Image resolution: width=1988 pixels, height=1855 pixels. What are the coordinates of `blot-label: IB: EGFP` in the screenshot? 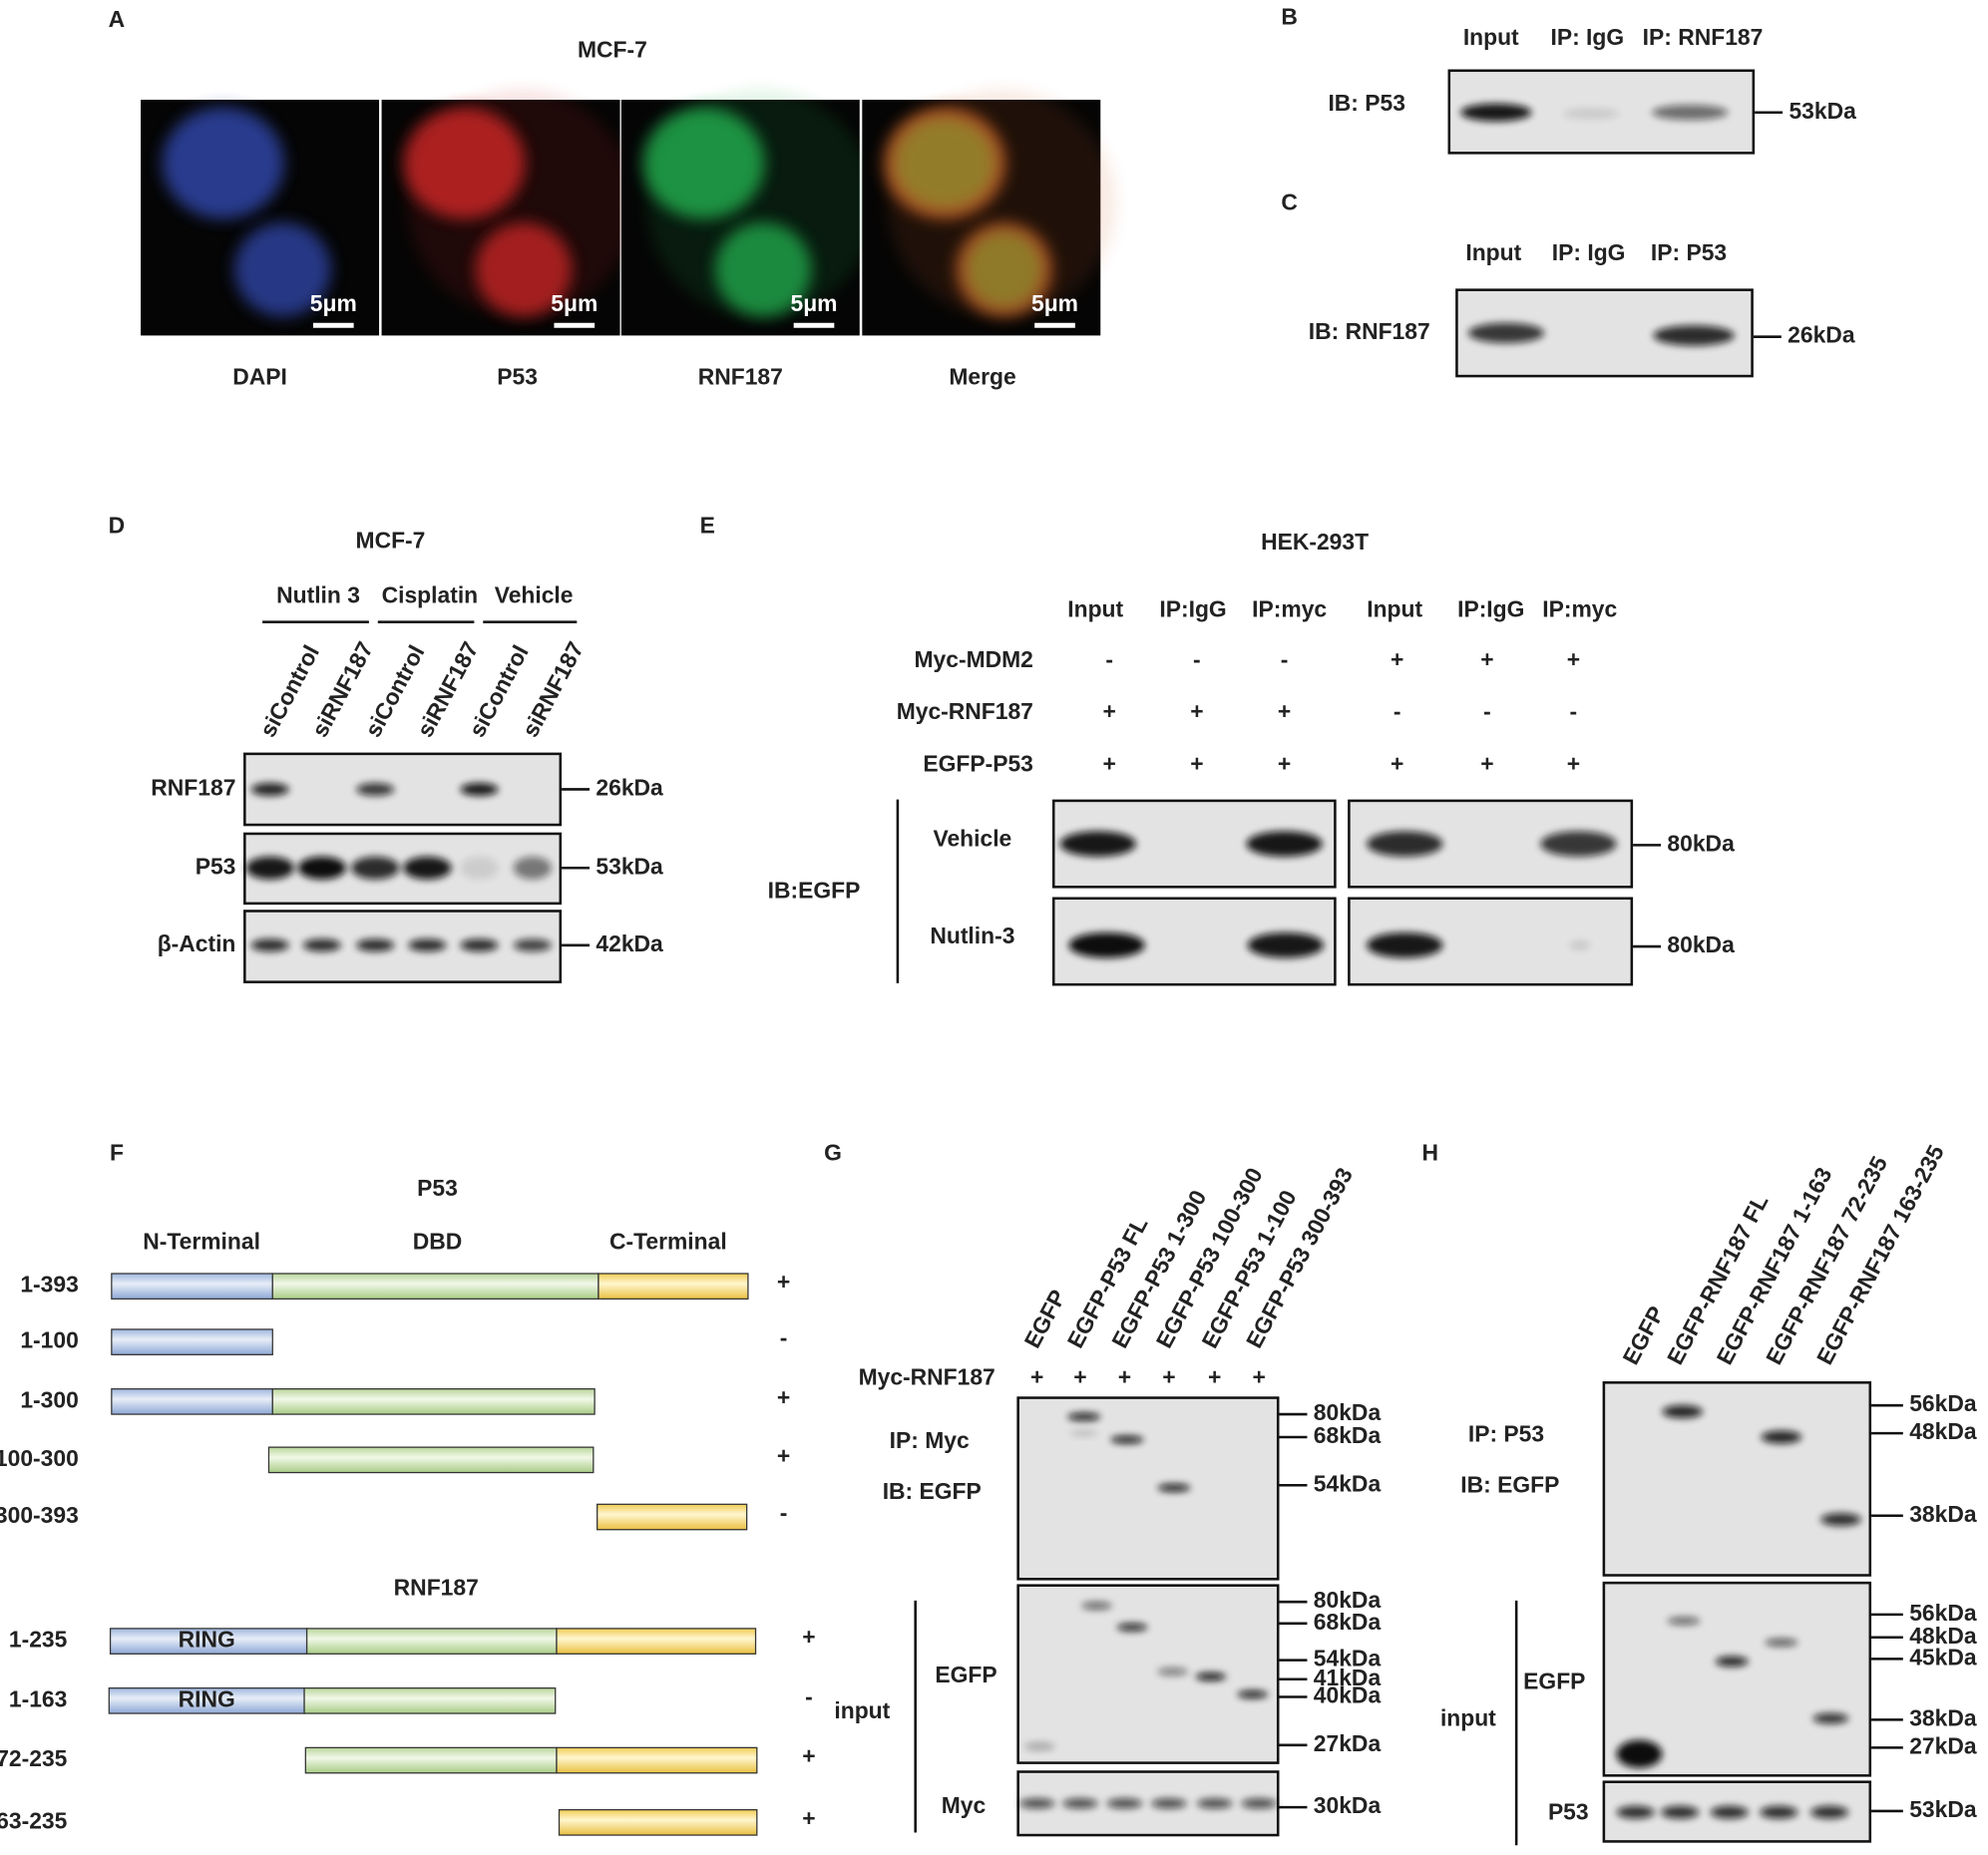 It's located at (1509, 1485).